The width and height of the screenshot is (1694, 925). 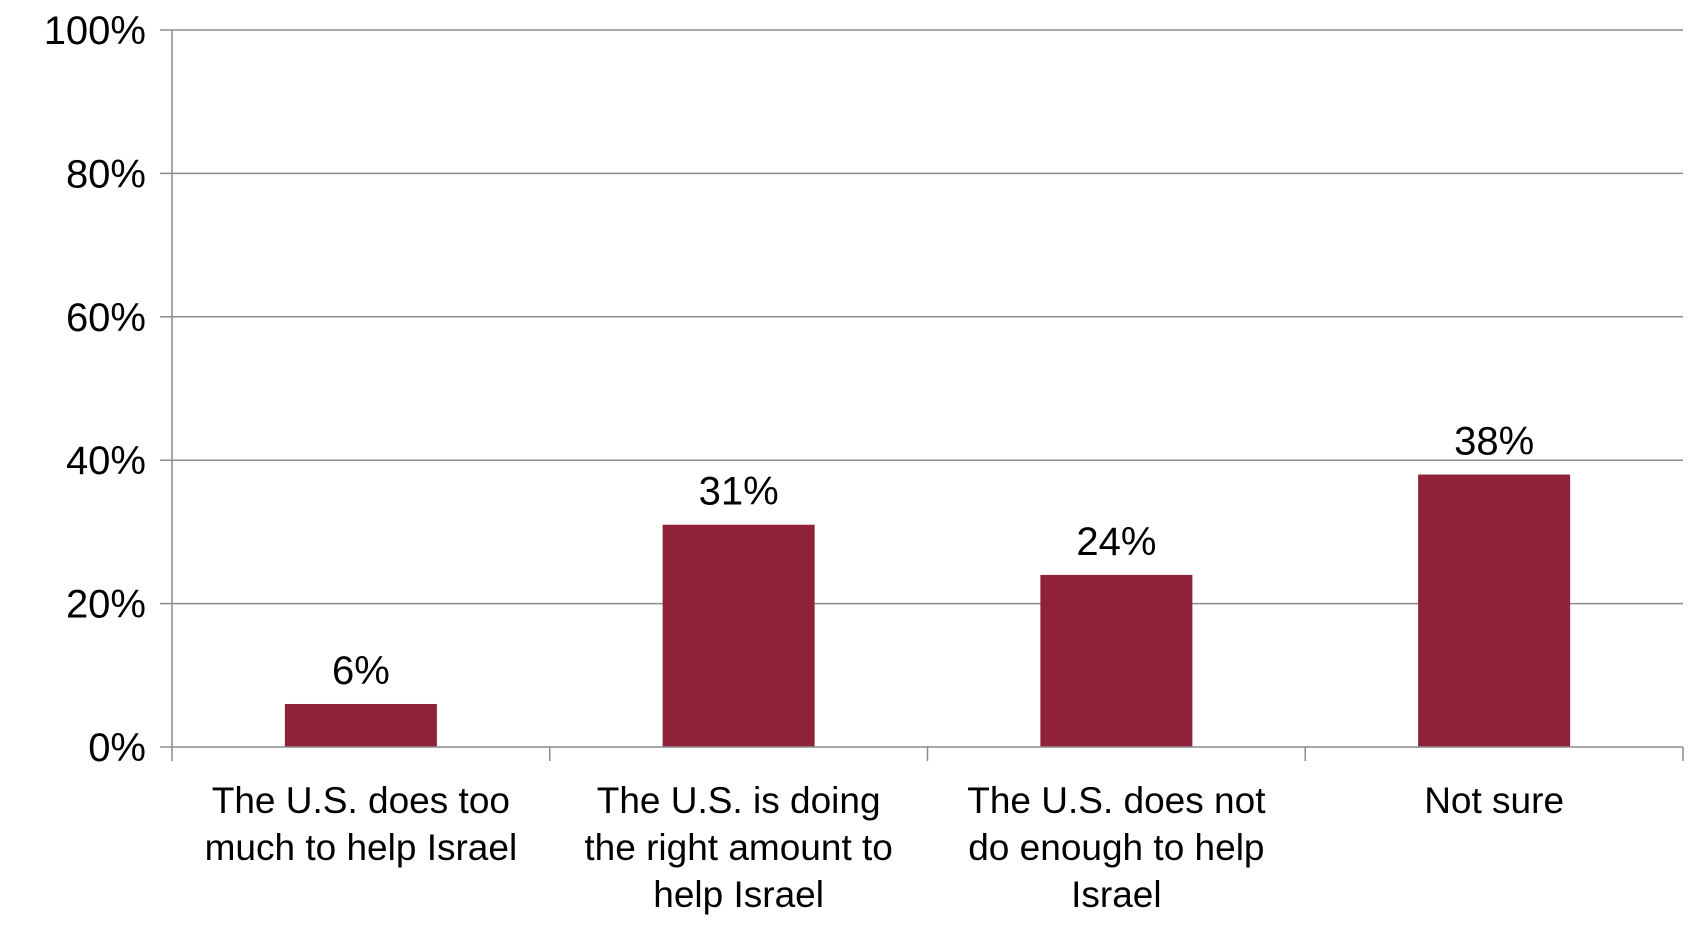 I want to click on y-tick-label: 0%, so click(x=117, y=748).